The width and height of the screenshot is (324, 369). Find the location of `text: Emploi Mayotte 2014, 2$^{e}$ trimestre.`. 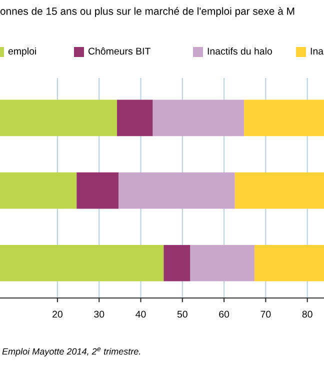

text: Emploi Mayotte 2014, 2$^{e}$ trimestre. is located at coordinates (71, 352).